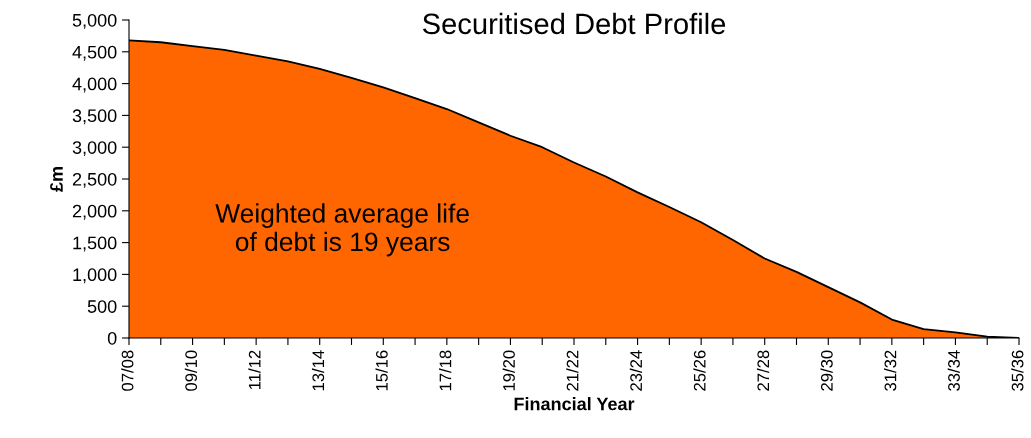 The image size is (1031, 438). I want to click on x-tick-label: 19/20, so click(508, 370).